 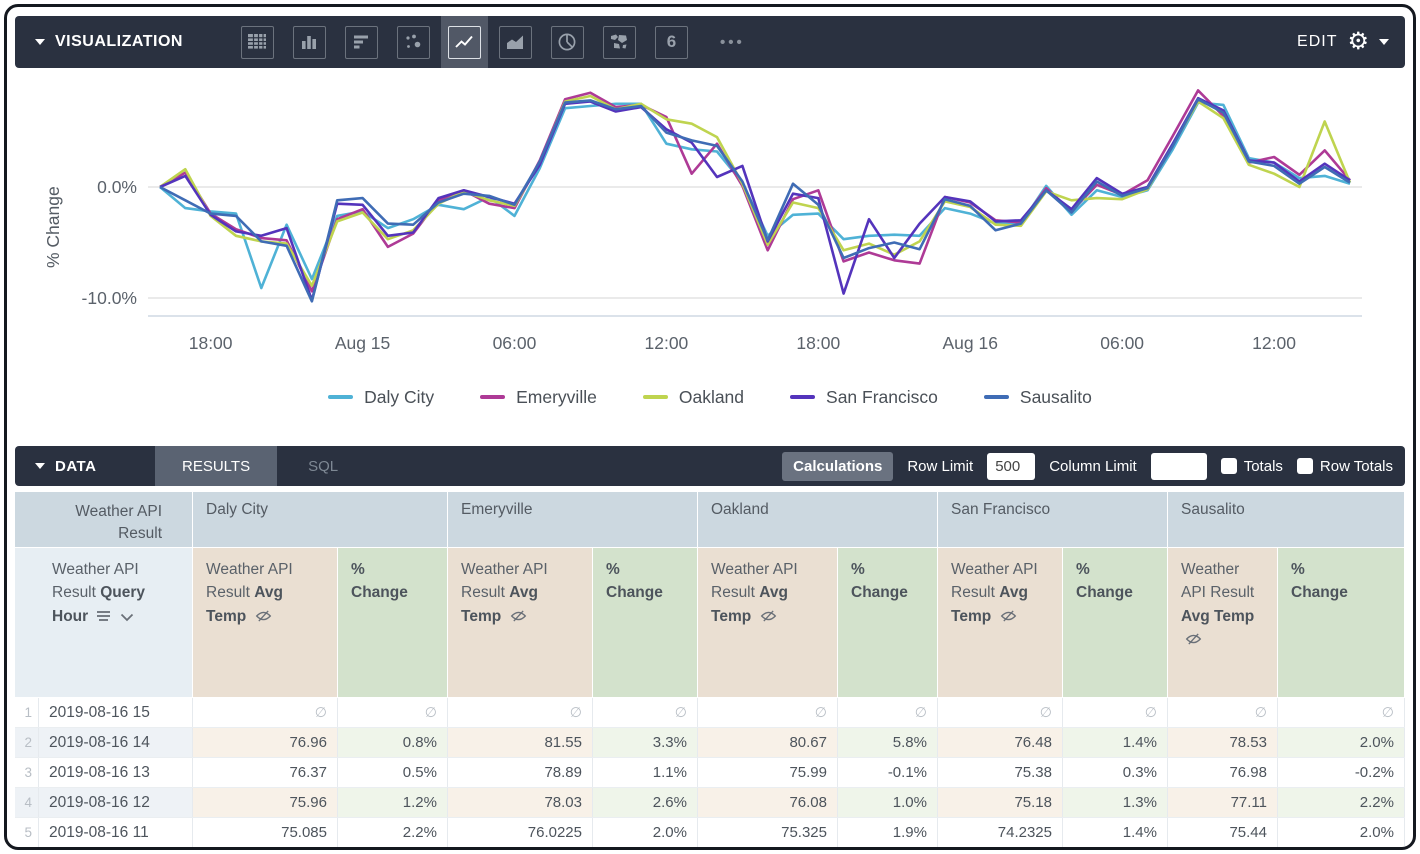 What do you see at coordinates (127, 617) in the screenshot?
I see `chevron-down-icon` at bounding box center [127, 617].